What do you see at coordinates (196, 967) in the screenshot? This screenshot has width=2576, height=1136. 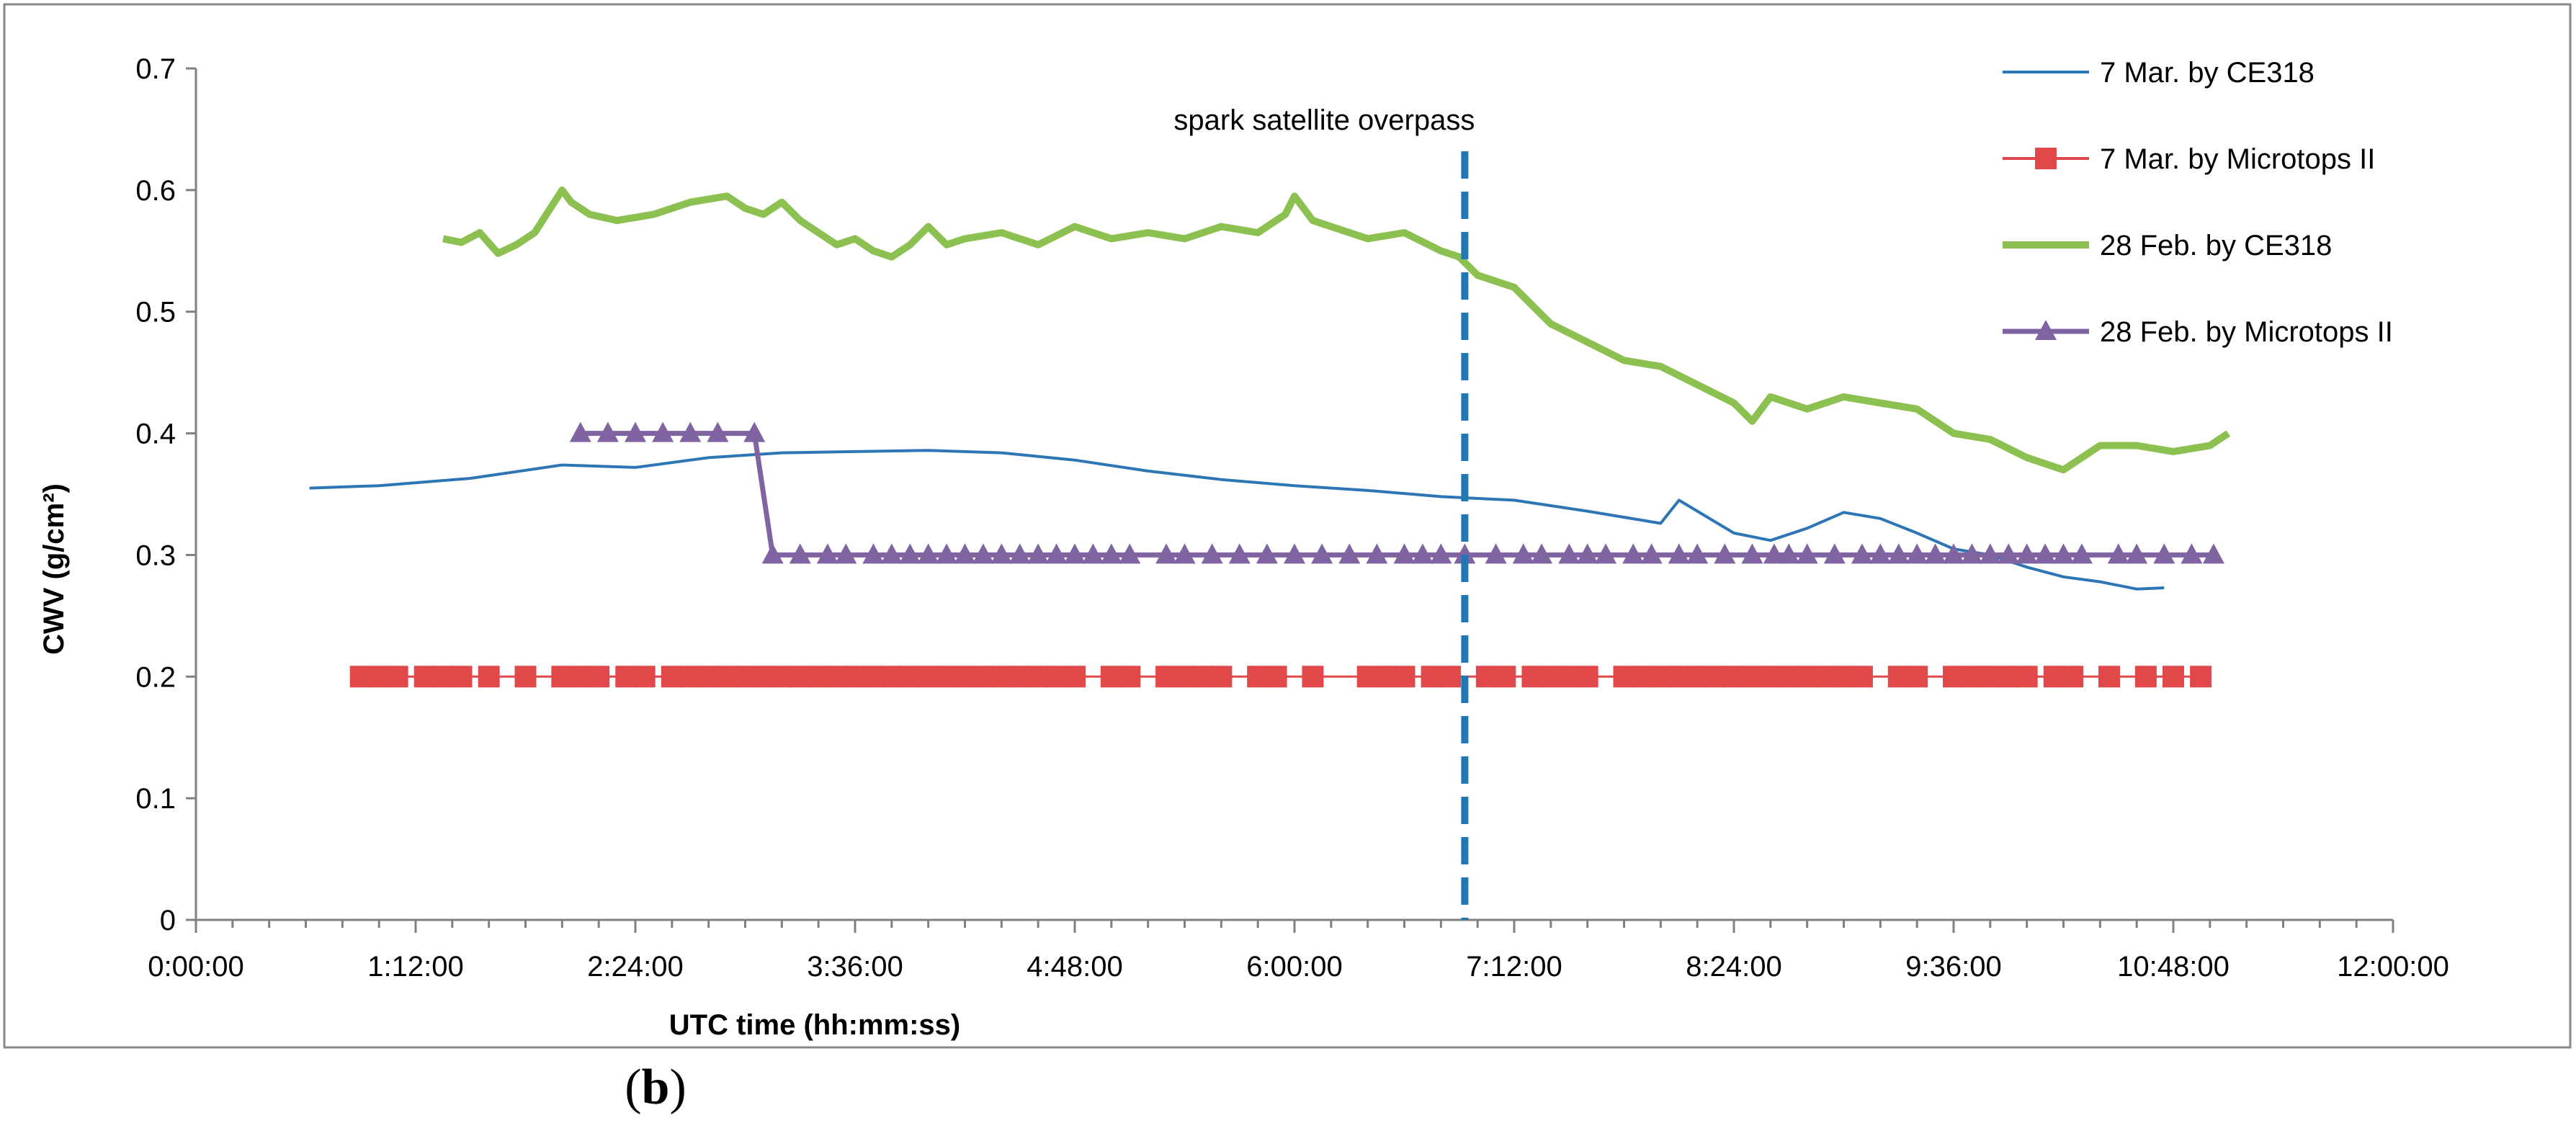 I see `x-tick-label: 0:00:00` at bounding box center [196, 967].